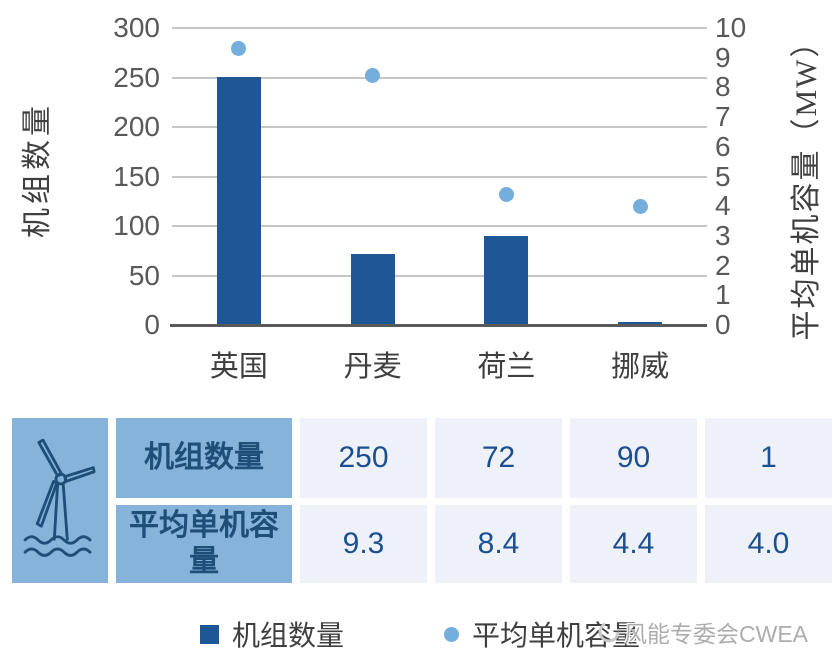 The width and height of the screenshot is (837, 666). What do you see at coordinates (723, 57) in the screenshot?
I see `right-axis-tick: 9` at bounding box center [723, 57].